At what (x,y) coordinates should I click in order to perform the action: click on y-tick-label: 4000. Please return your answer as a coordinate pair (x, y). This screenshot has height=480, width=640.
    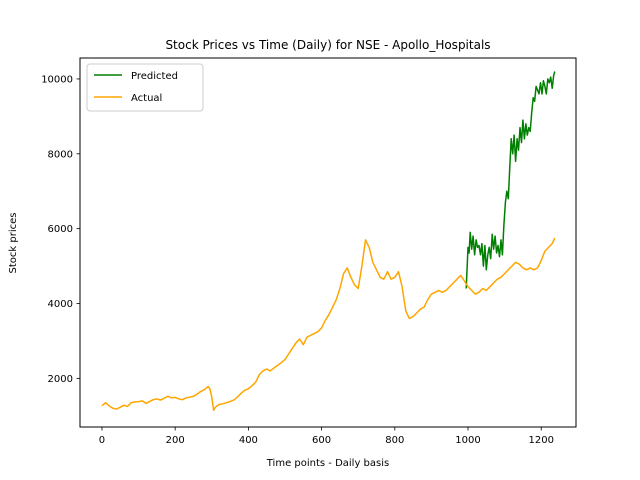
    Looking at the image, I should click on (60, 304).